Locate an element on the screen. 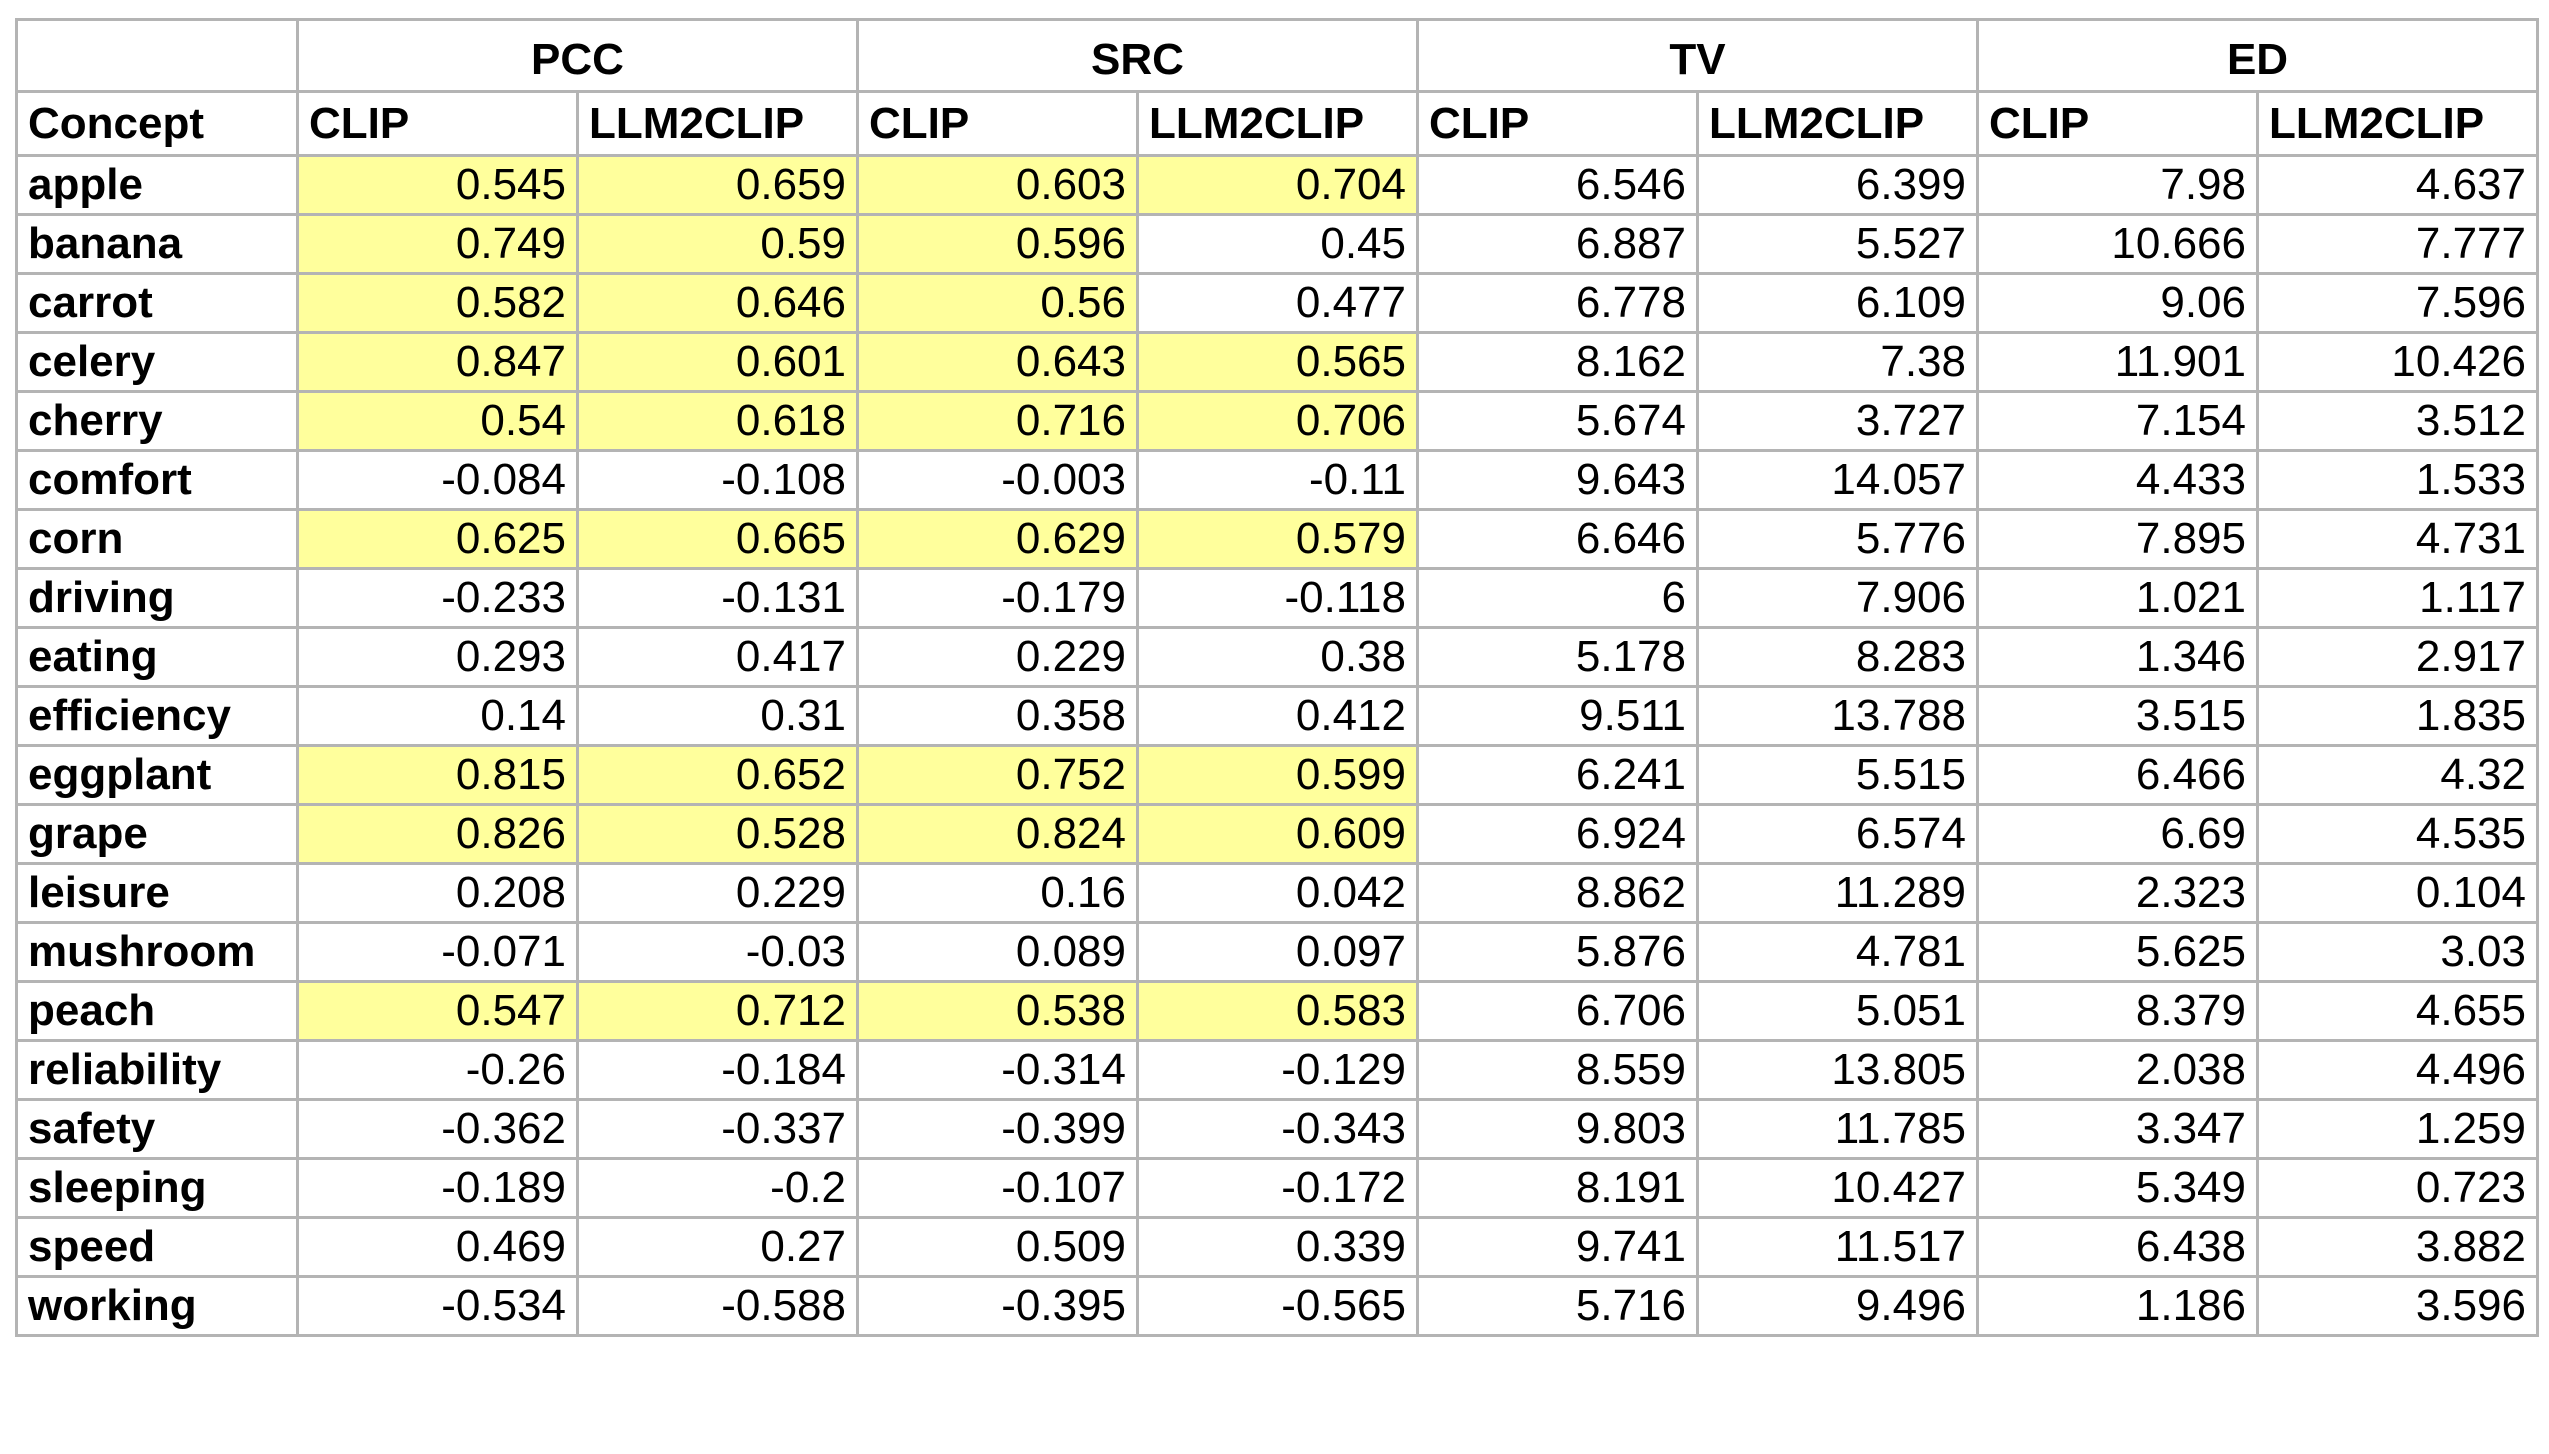  value-cell-ed-clip: 3.515 is located at coordinates (2117, 716).